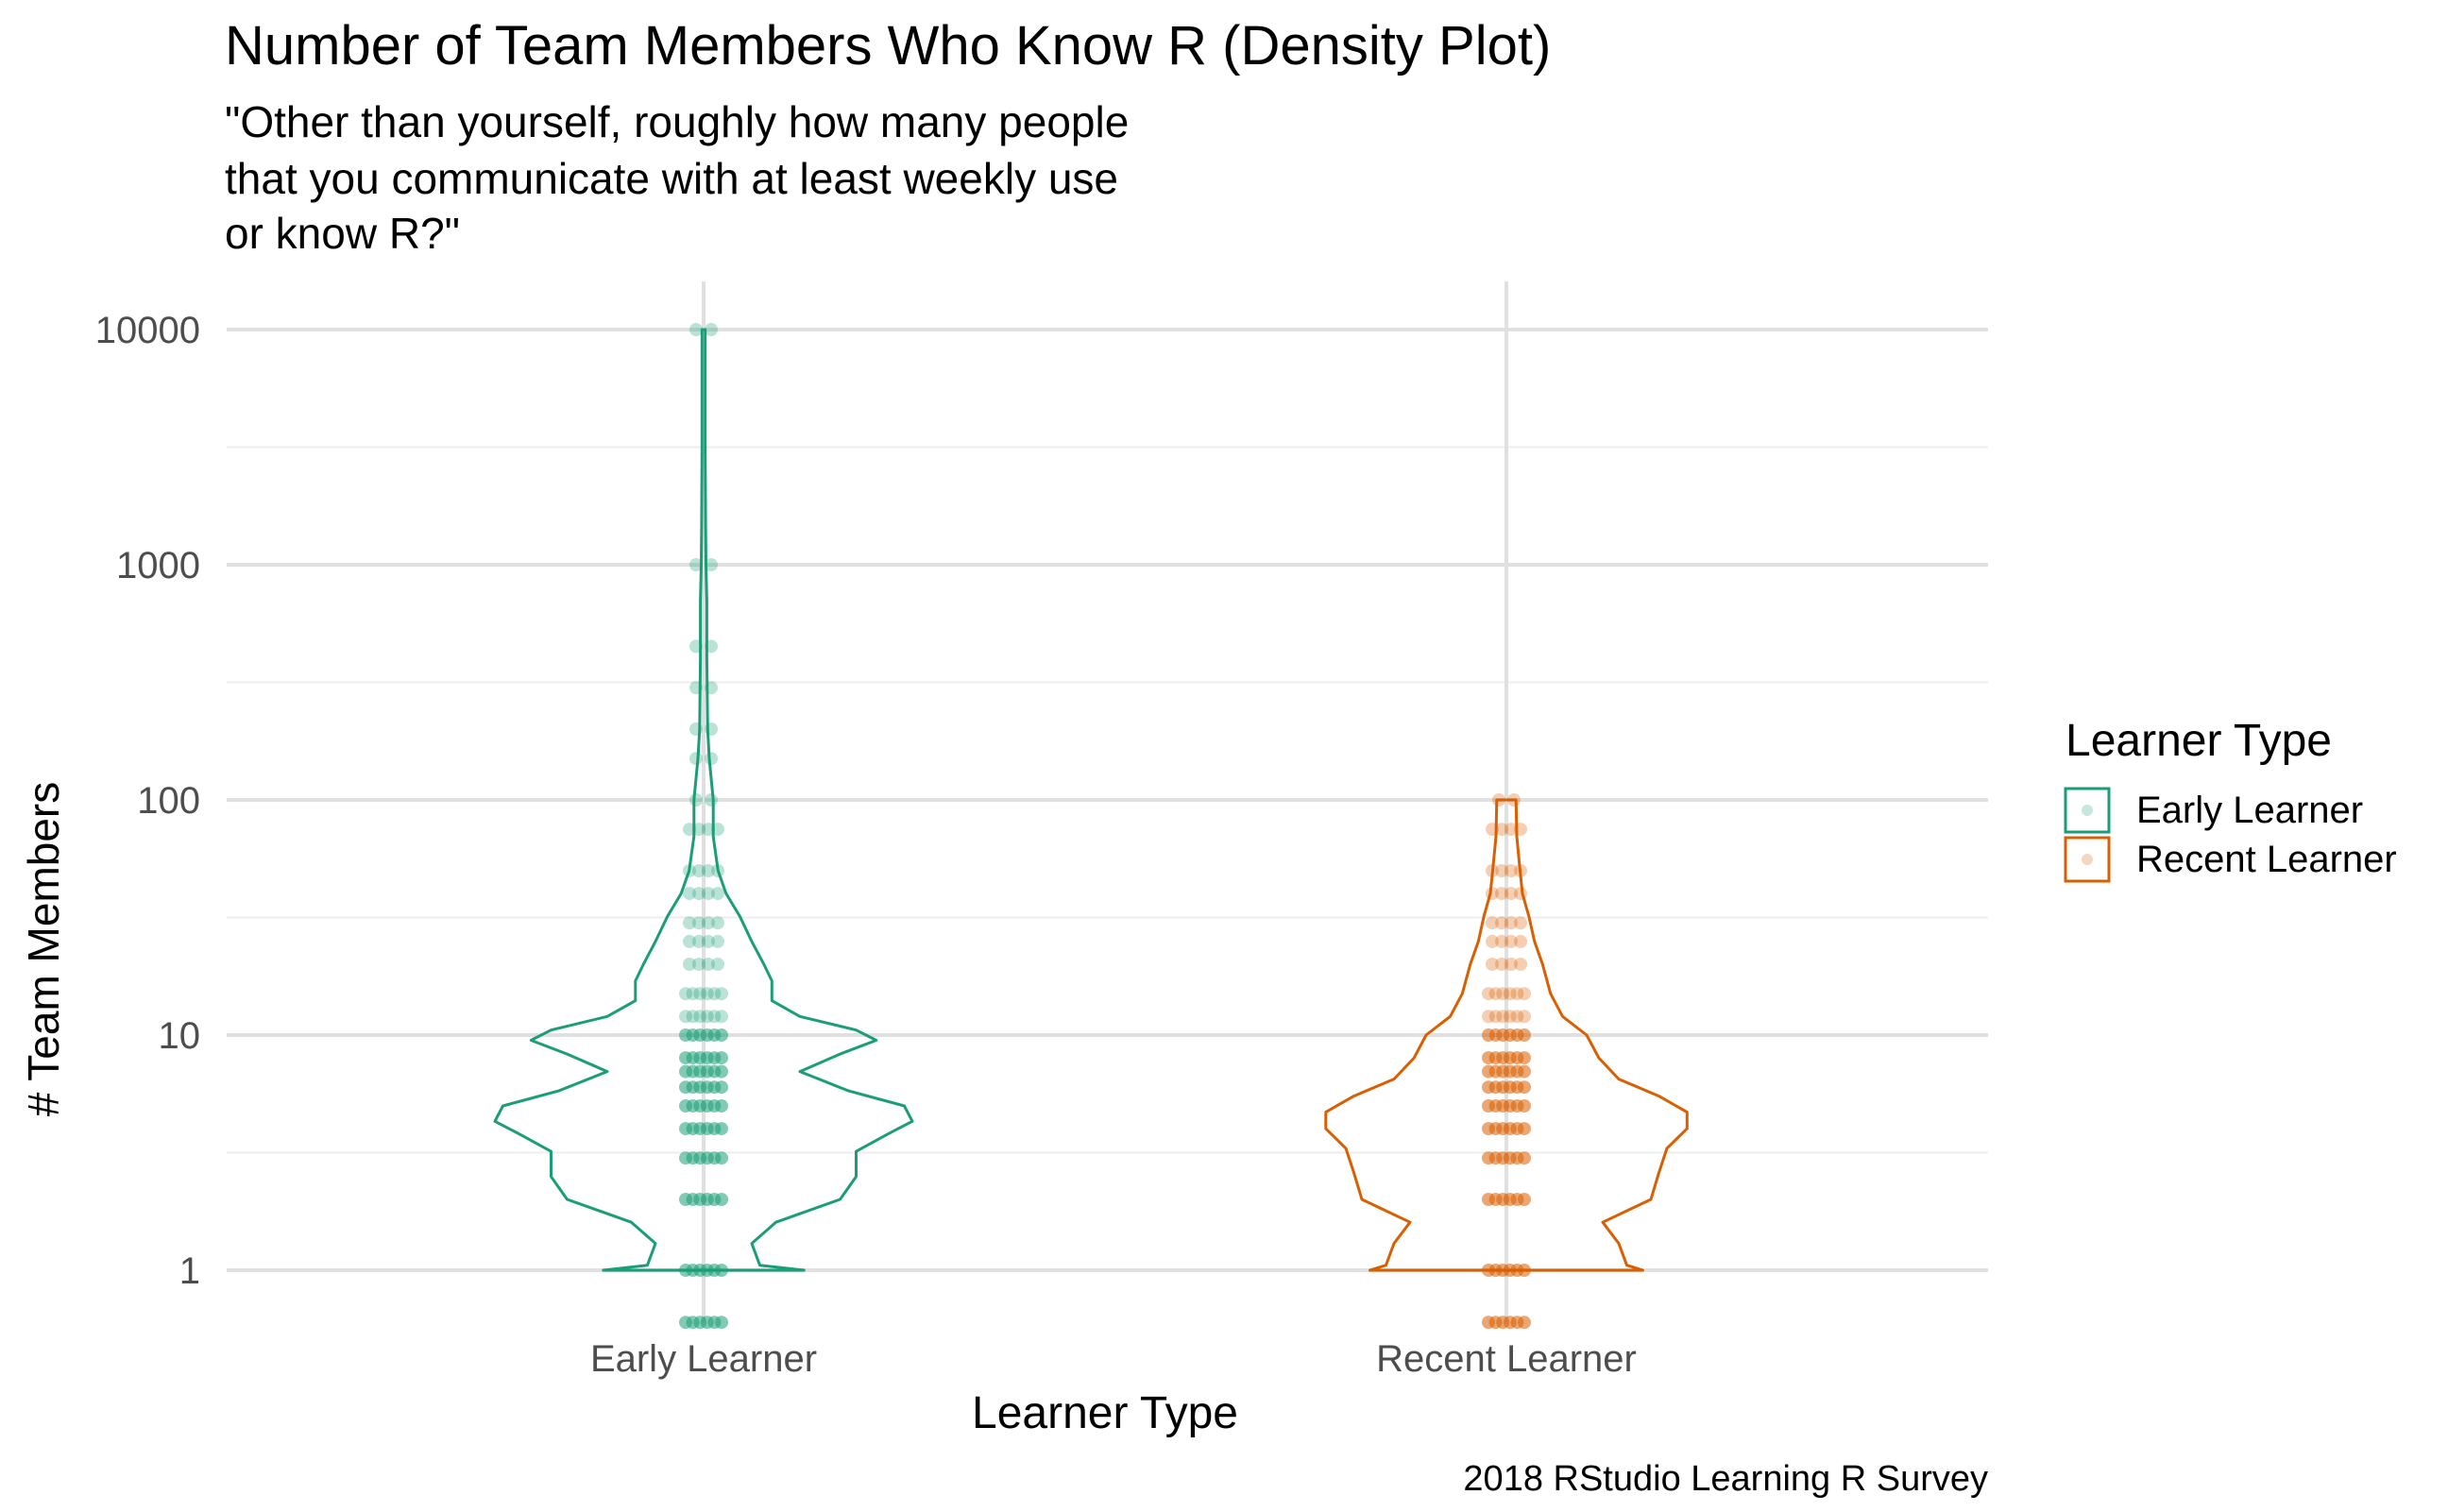  Describe the element at coordinates (2249, 810) in the screenshot. I see `legend-label: Early Learner` at that location.